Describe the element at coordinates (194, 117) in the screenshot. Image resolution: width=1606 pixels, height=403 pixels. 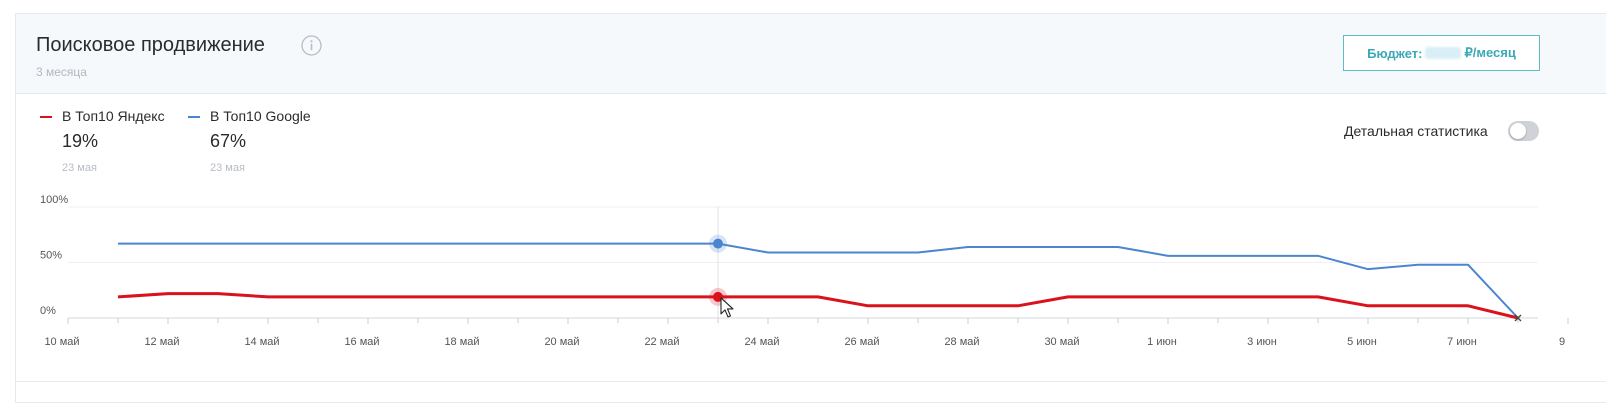
I see `legend-google-swatch` at that location.